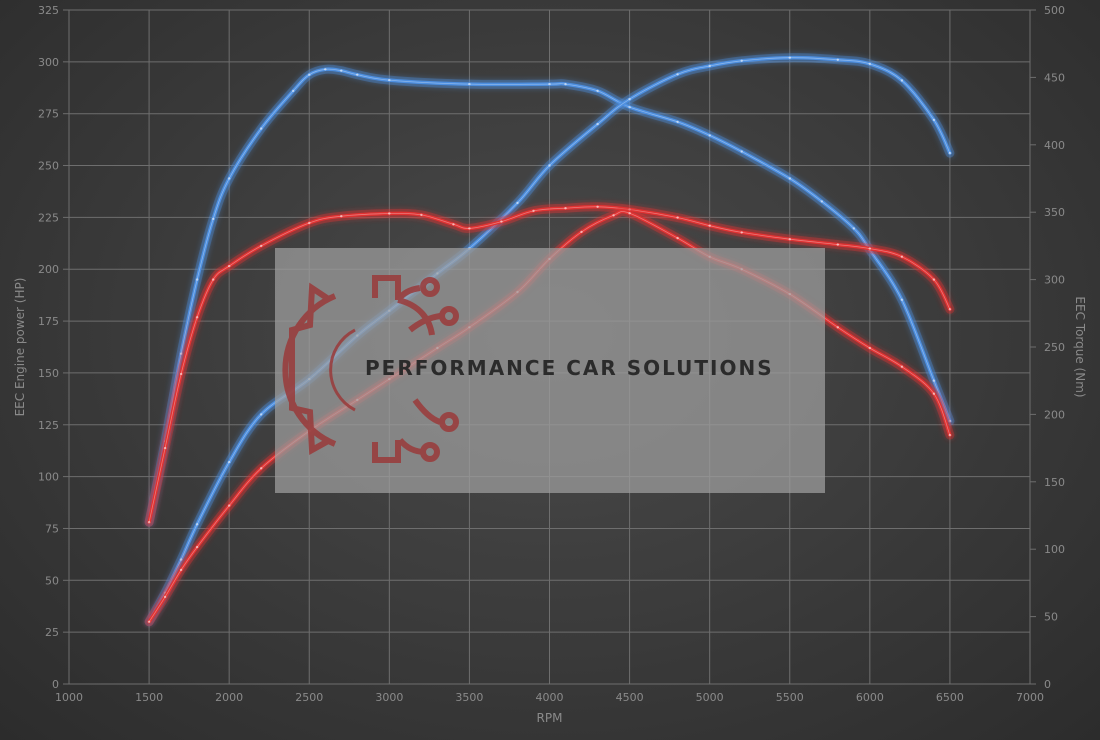 The width and height of the screenshot is (1100, 740). Describe the element at coordinates (48, 373) in the screenshot. I see `y-left-tick-label: 150` at that location.